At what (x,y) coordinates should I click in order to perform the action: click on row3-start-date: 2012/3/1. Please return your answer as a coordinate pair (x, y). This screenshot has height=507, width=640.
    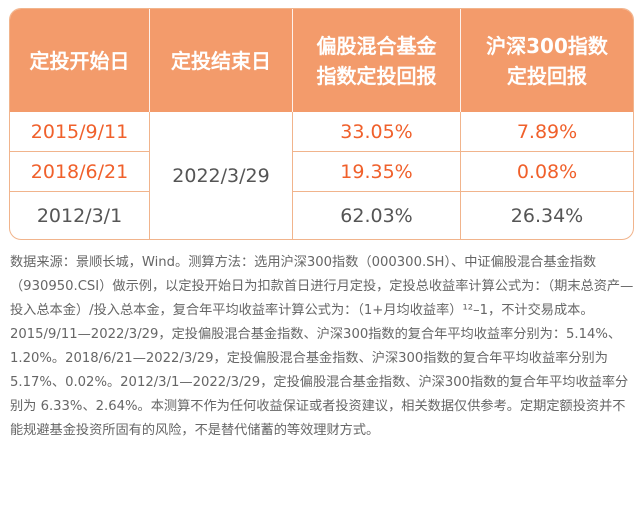
    Looking at the image, I should click on (79, 215).